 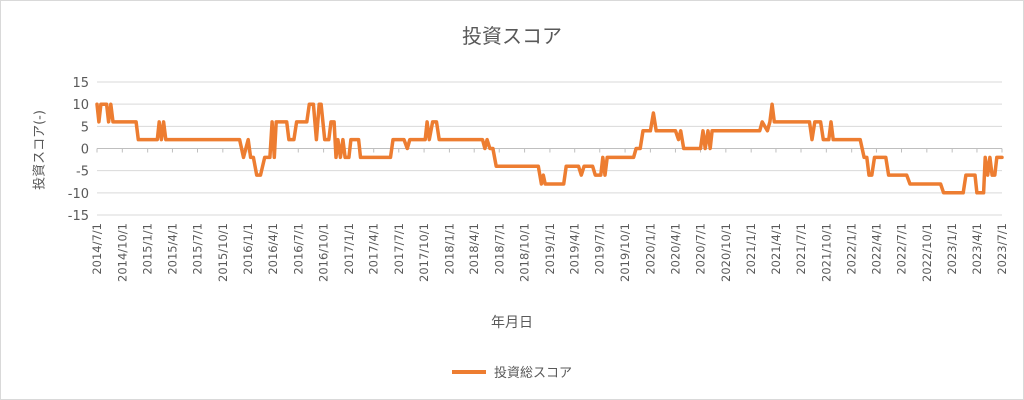 What do you see at coordinates (876, 249) in the screenshot?
I see `x-tick-label: 2022/4/1` at bounding box center [876, 249].